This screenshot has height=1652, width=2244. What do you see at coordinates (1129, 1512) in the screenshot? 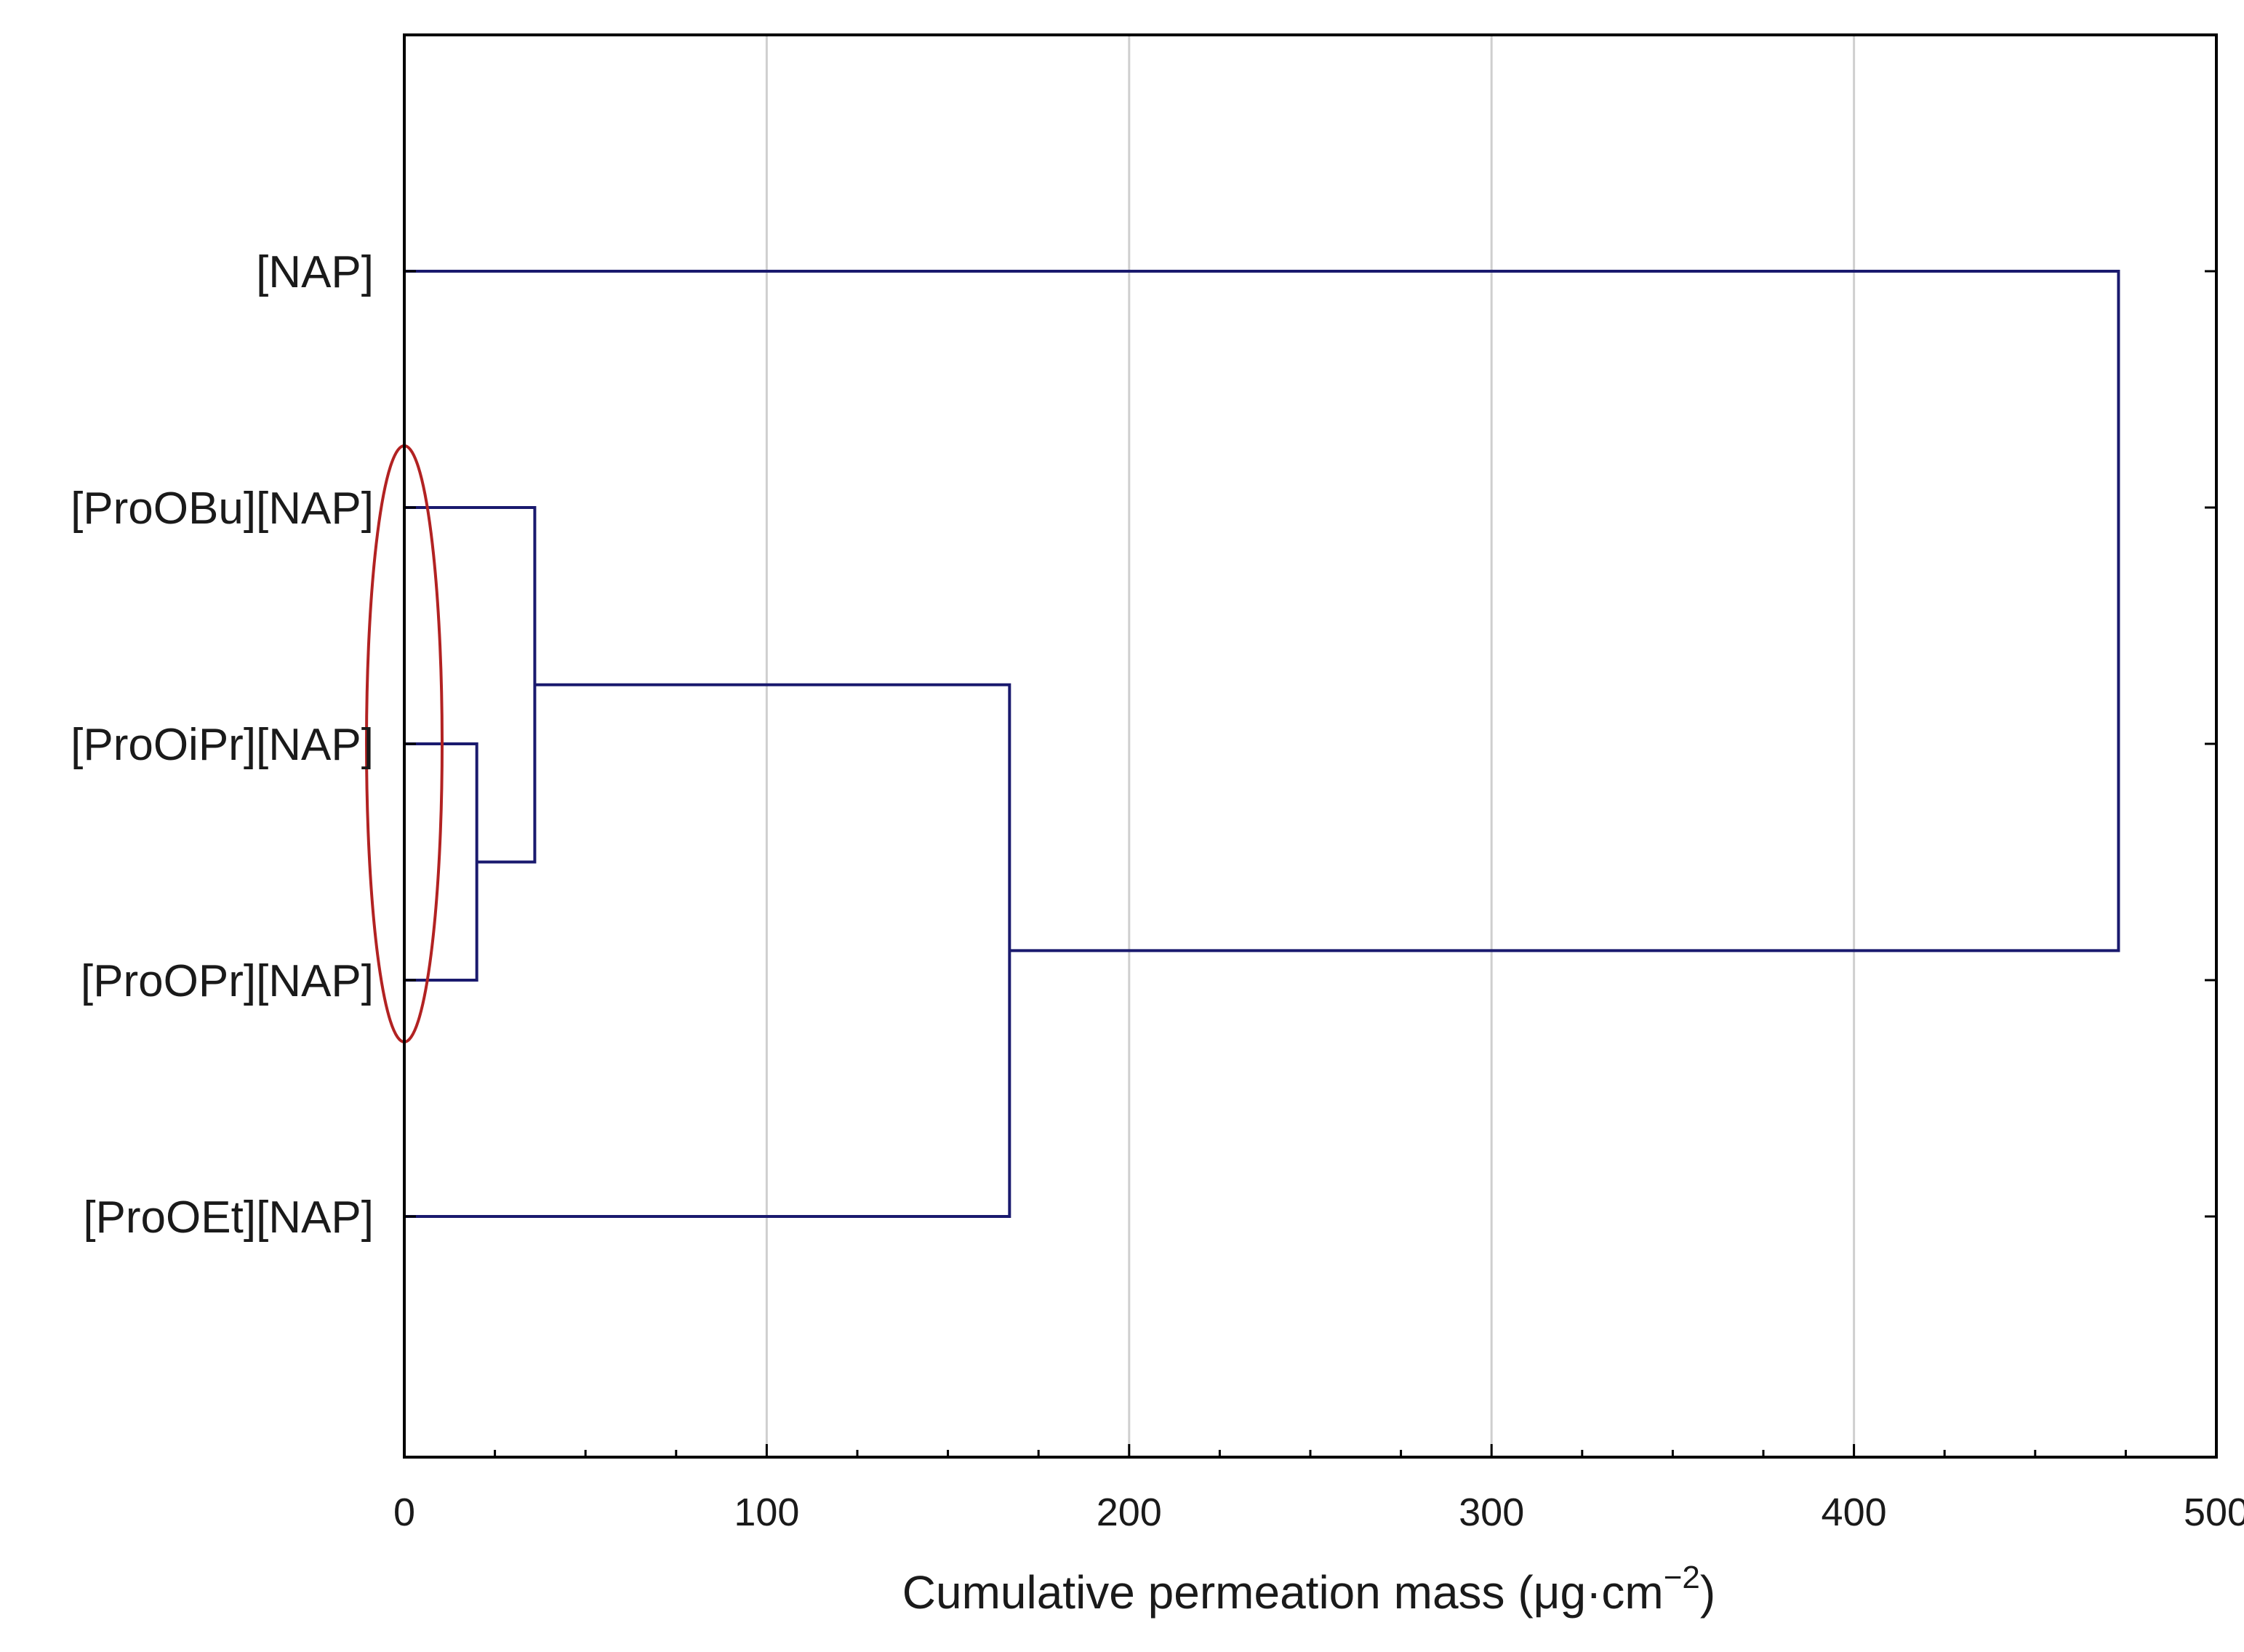
I see `x-tick-label-200: 200` at bounding box center [1129, 1512].